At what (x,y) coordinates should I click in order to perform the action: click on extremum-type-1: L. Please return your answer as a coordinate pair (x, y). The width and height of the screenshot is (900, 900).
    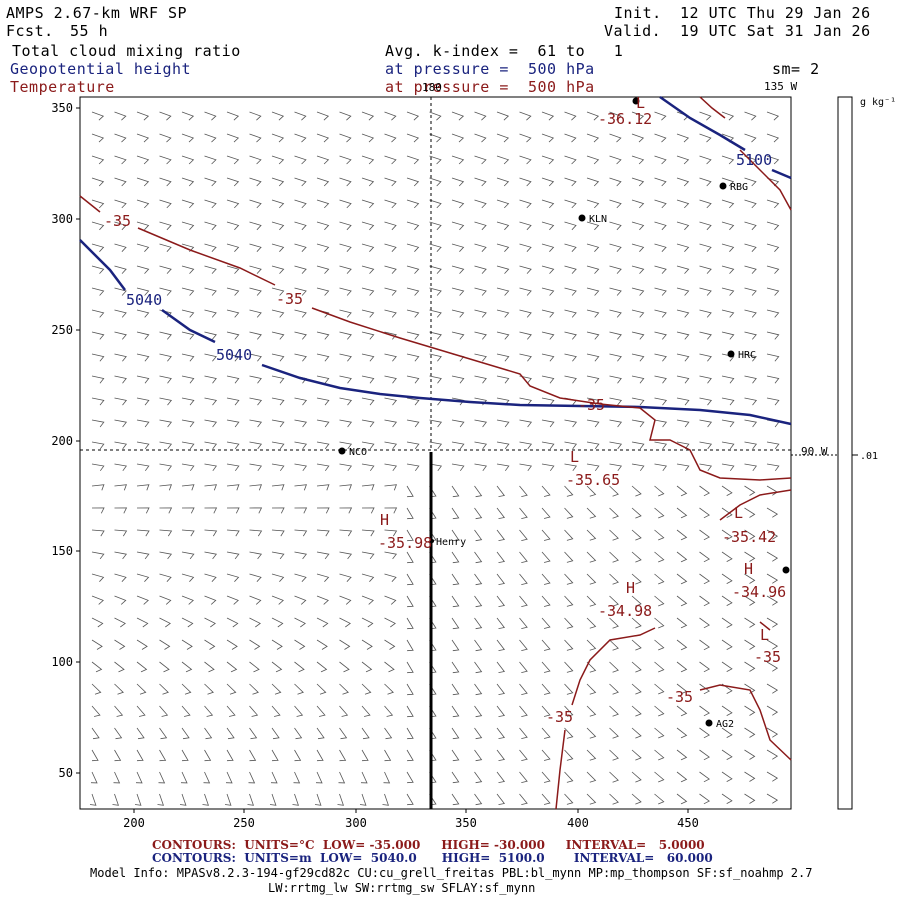
    Looking at the image, I should click on (640, 103).